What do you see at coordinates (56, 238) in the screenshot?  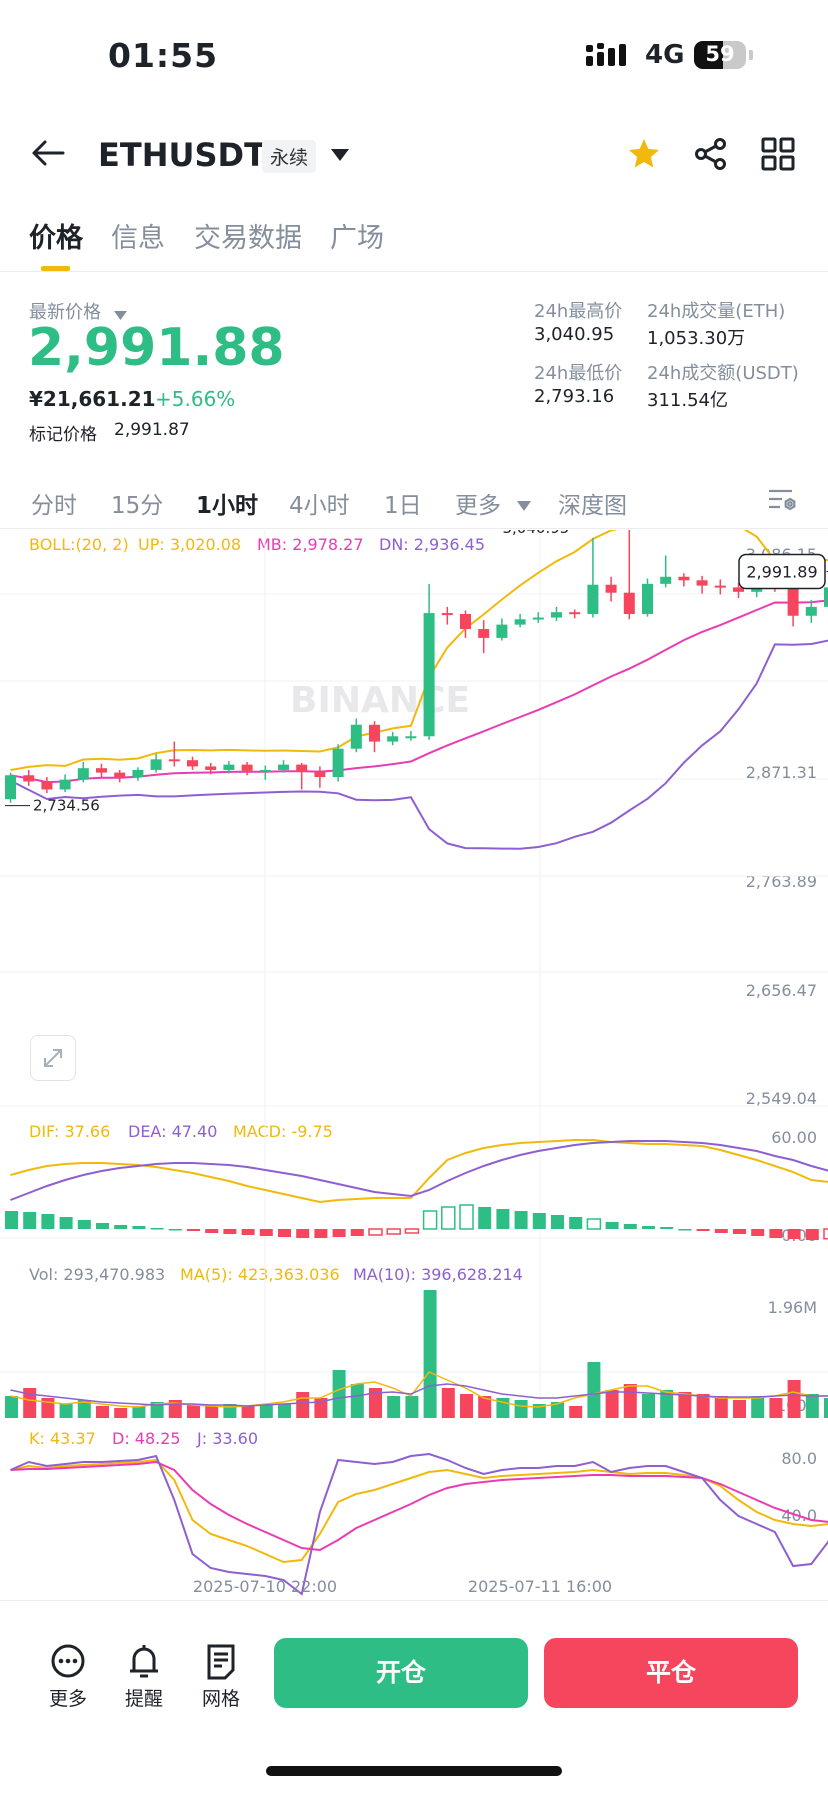 I see `tab-price: 价格` at bounding box center [56, 238].